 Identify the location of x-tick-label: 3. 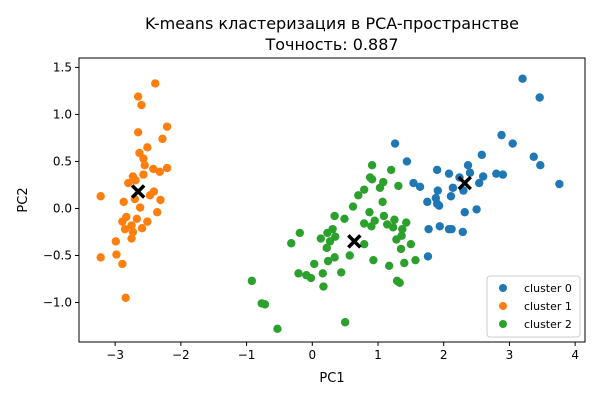
(510, 355).